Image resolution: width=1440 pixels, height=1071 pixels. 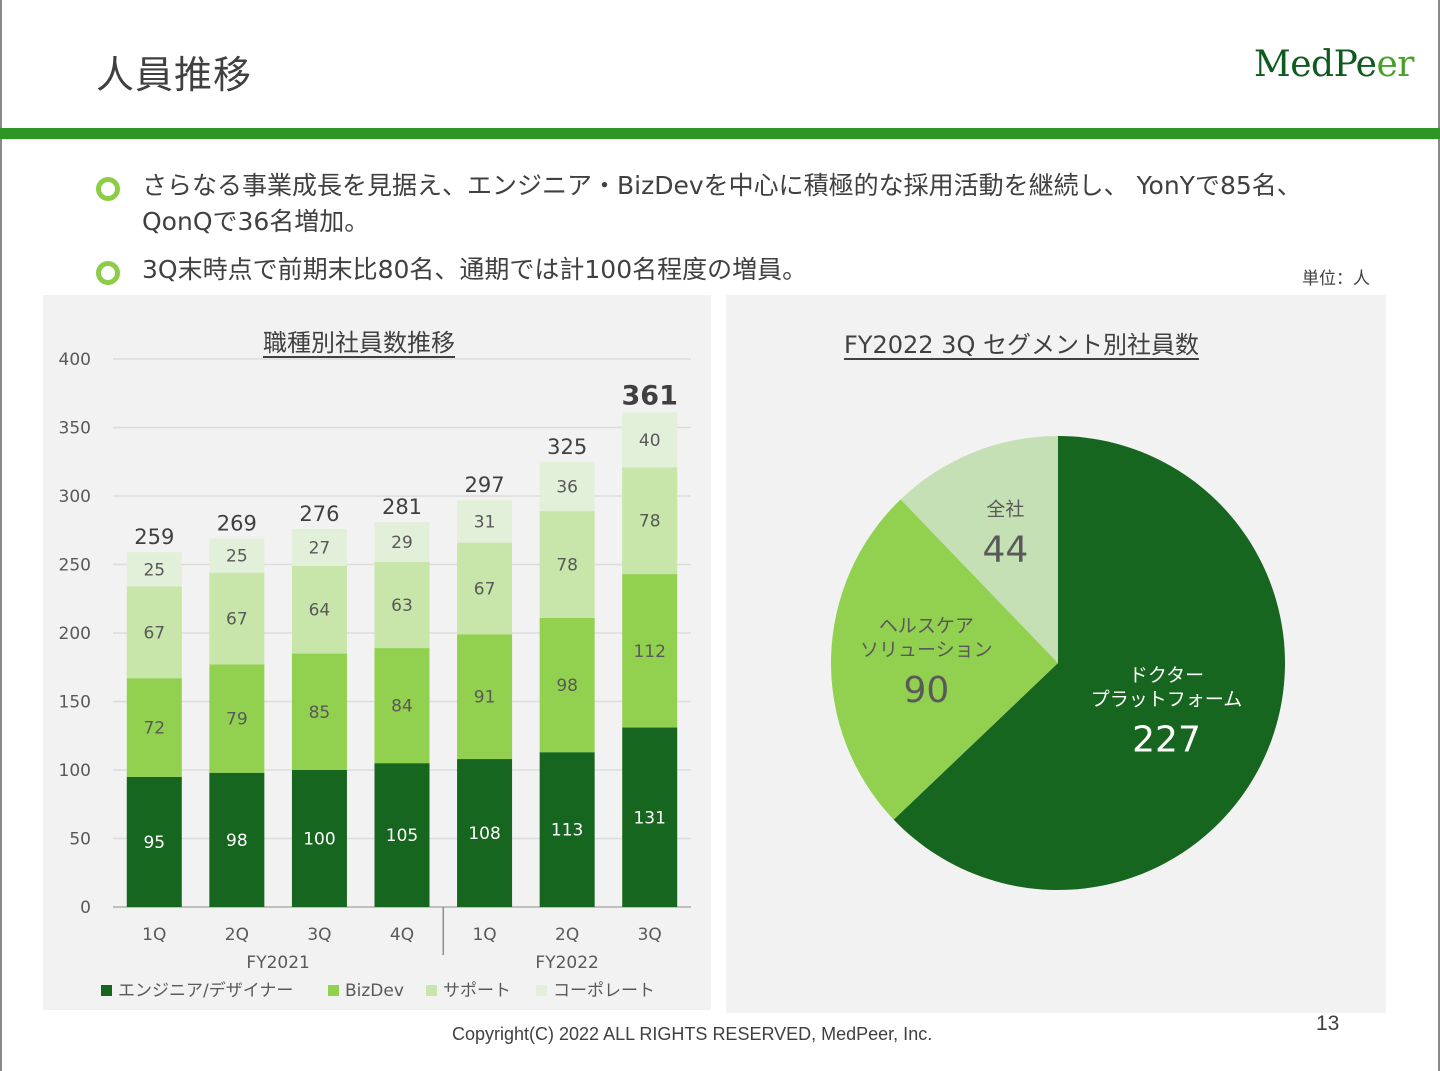 I want to click on legend-label: サポート, so click(x=477, y=991).